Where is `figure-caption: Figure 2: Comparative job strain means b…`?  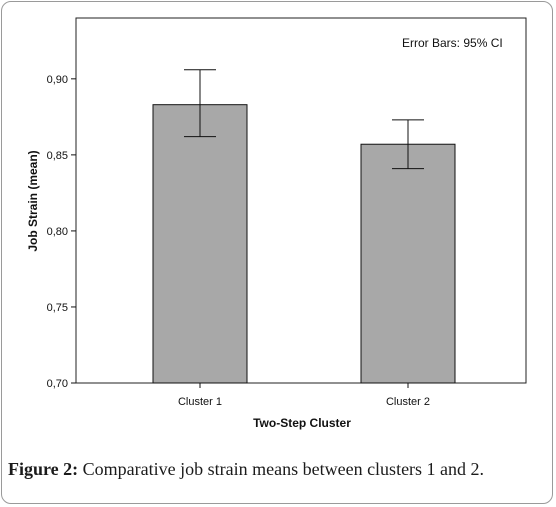 figure-caption: Figure 2: Comparative job strain means b… is located at coordinates (278, 469).